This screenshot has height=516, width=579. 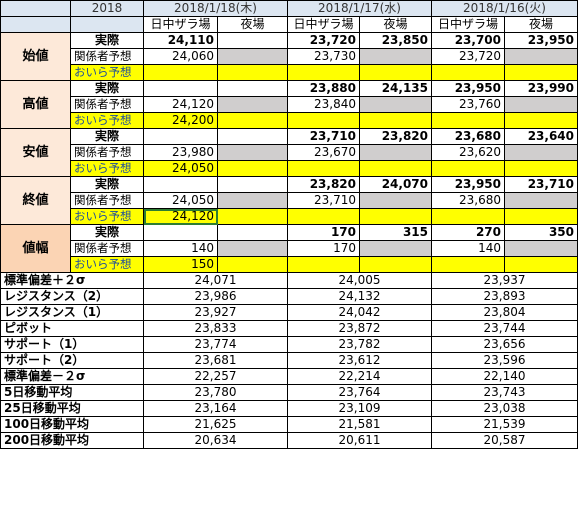 I want to click on stat-value: 23,612, so click(x=359, y=360).